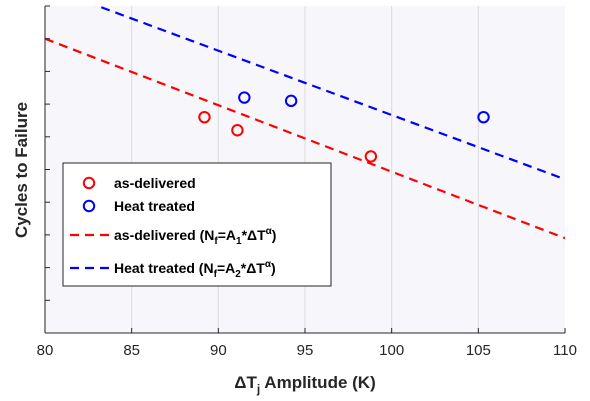 This screenshot has height=401, width=590. What do you see at coordinates (305, 350) in the screenshot?
I see `x-tick-label: 95` at bounding box center [305, 350].